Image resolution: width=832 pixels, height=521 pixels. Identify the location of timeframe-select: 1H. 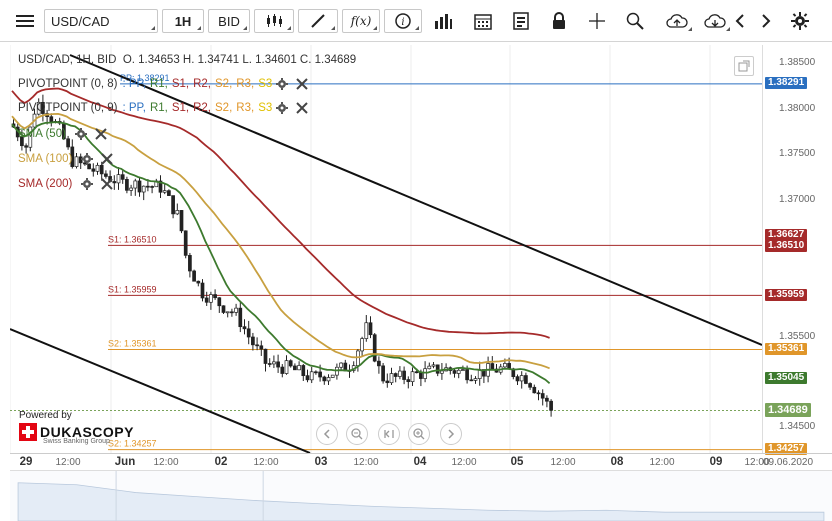
(183, 21).